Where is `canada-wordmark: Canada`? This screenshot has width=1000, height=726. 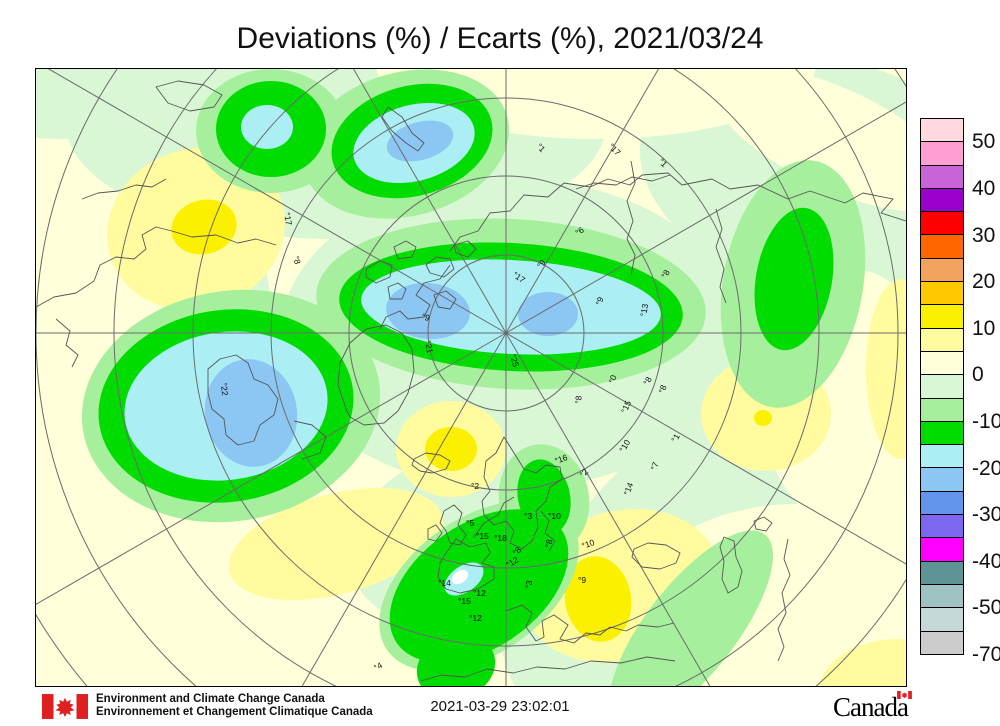
canada-wordmark: Canada is located at coordinates (872, 707).